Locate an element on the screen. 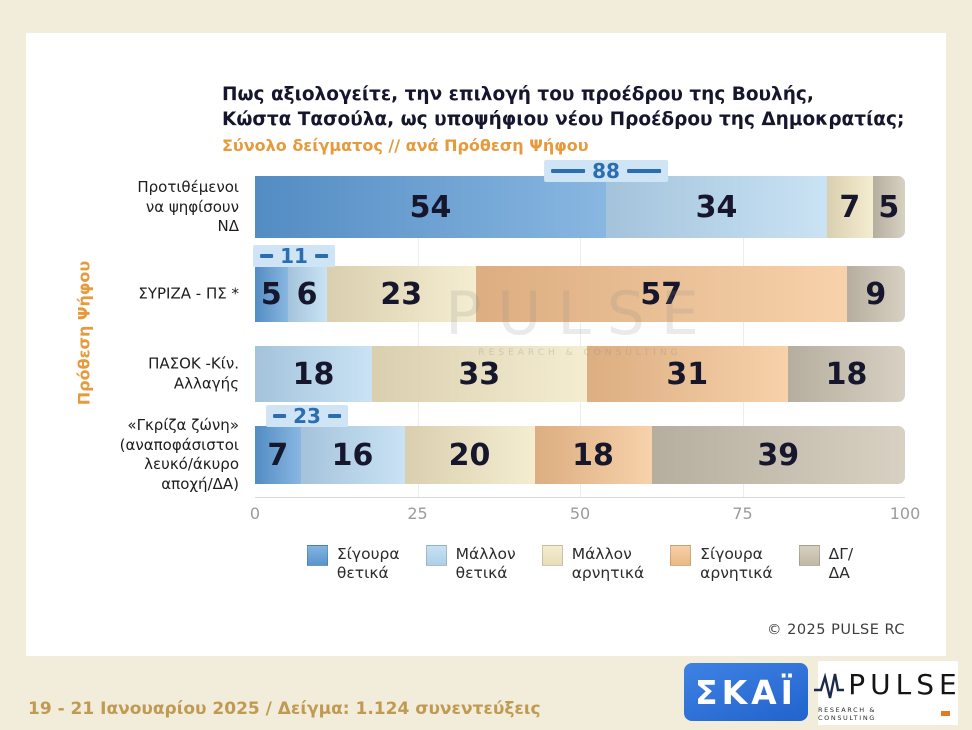 Image resolution: width=972 pixels, height=730 pixels. legend-item: Μάλλον αρνητικά is located at coordinates (592, 564).